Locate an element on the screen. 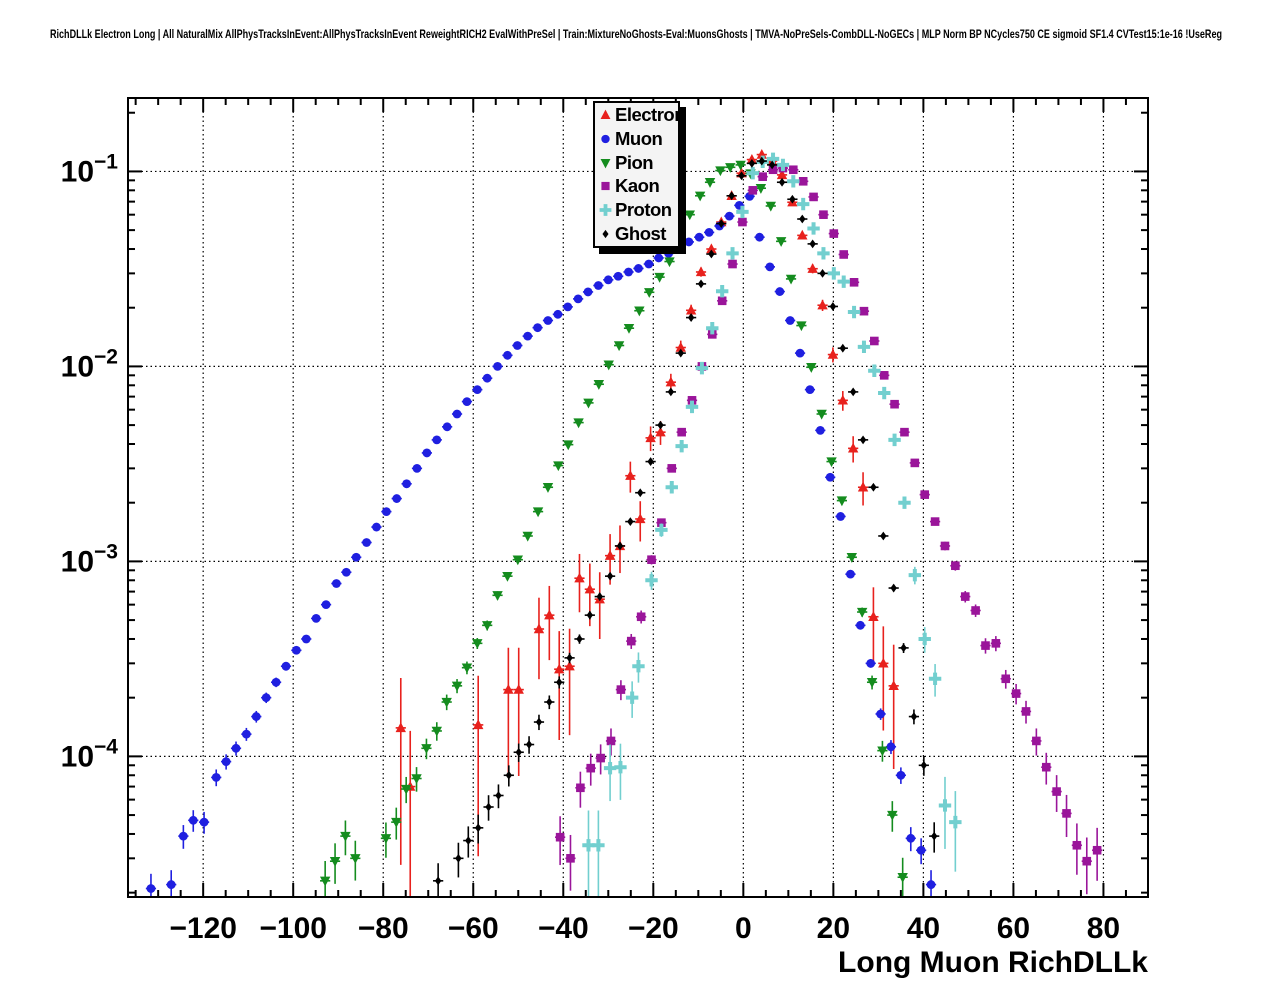 This screenshot has height=1001, width=1276. x-tick-label: −40 is located at coordinates (563, 928).